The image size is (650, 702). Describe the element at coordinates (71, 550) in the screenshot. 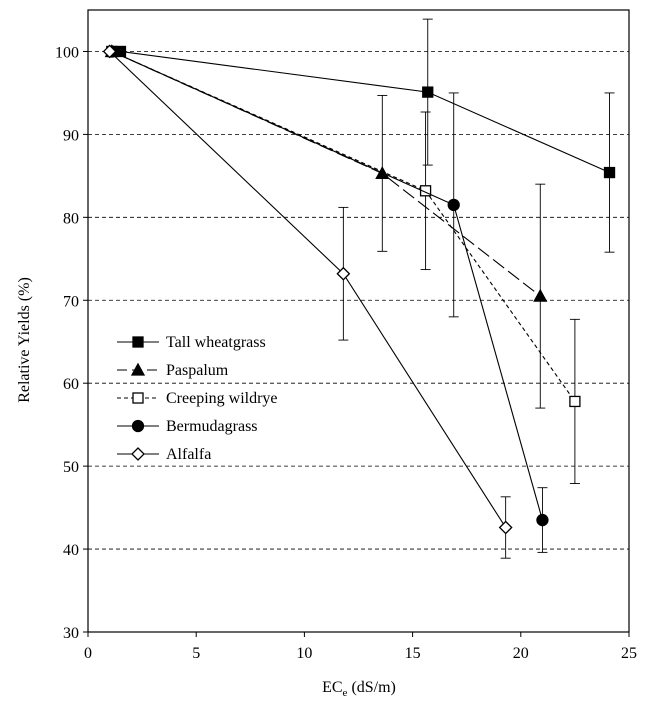

I see `y-tick-label-40: 40` at that location.